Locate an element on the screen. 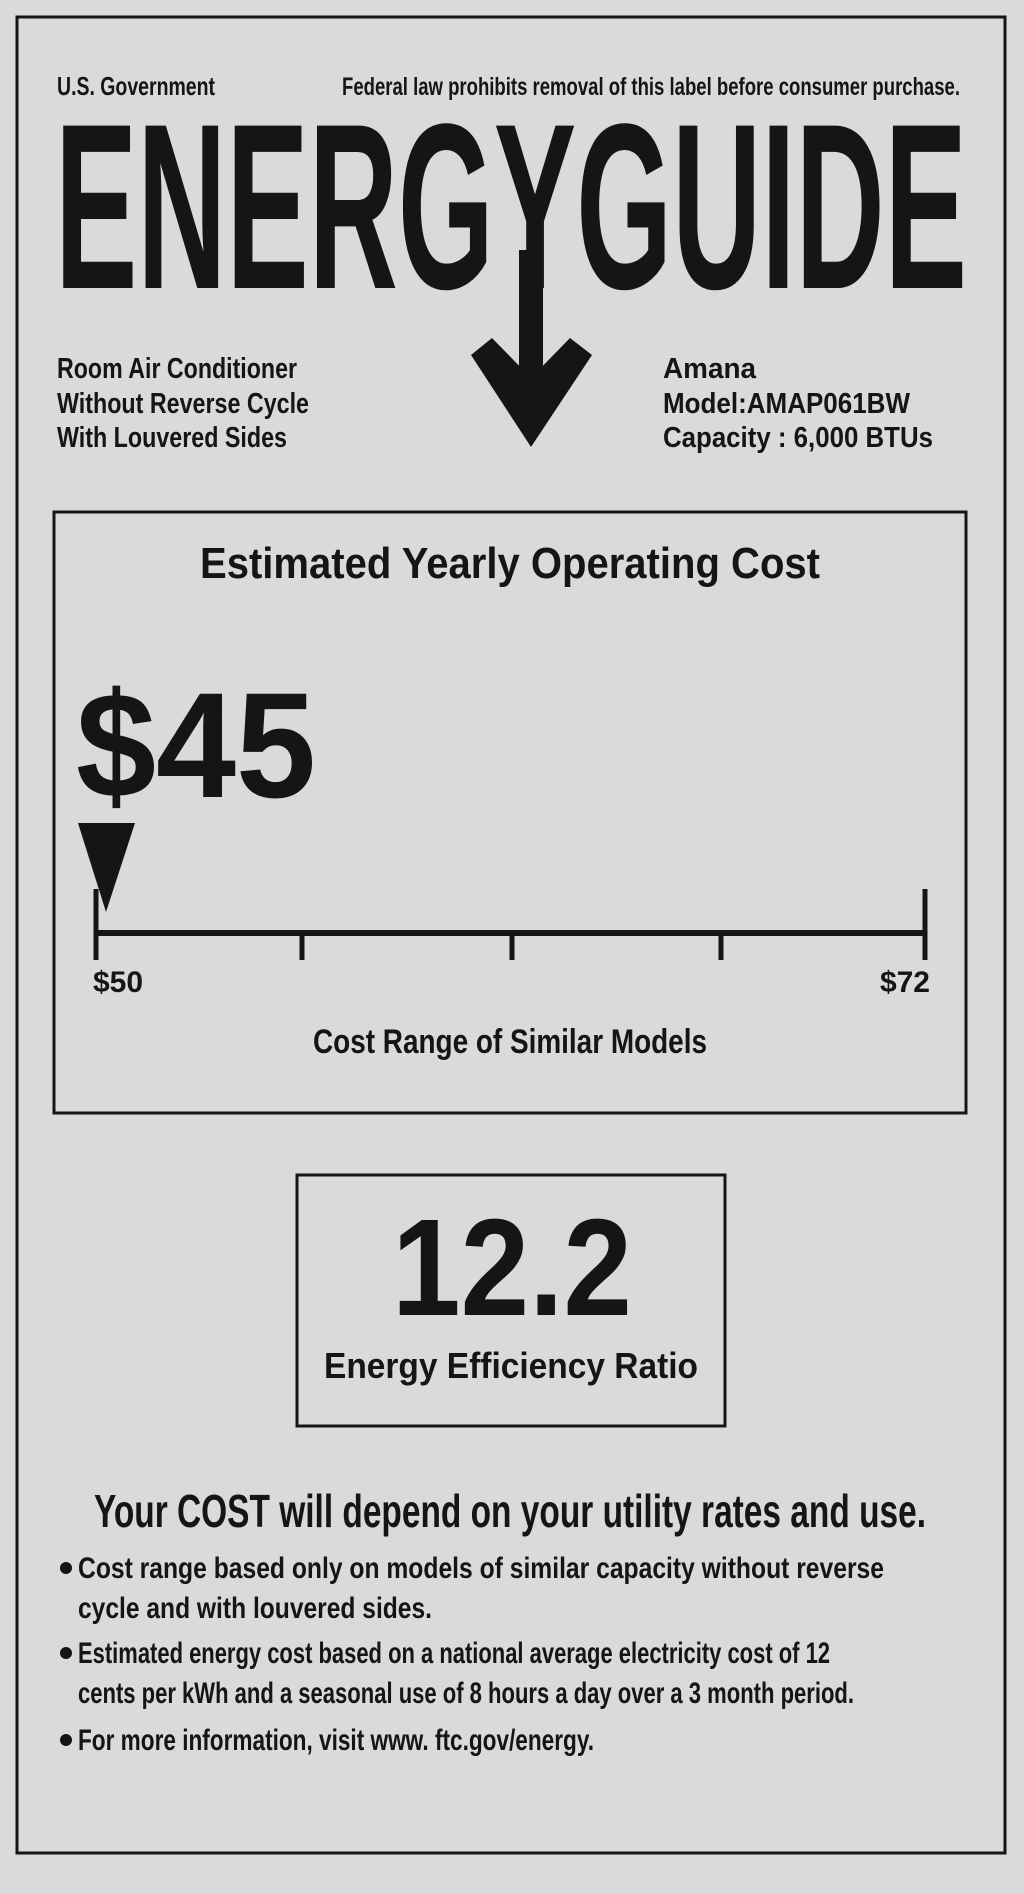  efficiency-label: Energy Efficiency Ratio is located at coordinates (511, 1365).